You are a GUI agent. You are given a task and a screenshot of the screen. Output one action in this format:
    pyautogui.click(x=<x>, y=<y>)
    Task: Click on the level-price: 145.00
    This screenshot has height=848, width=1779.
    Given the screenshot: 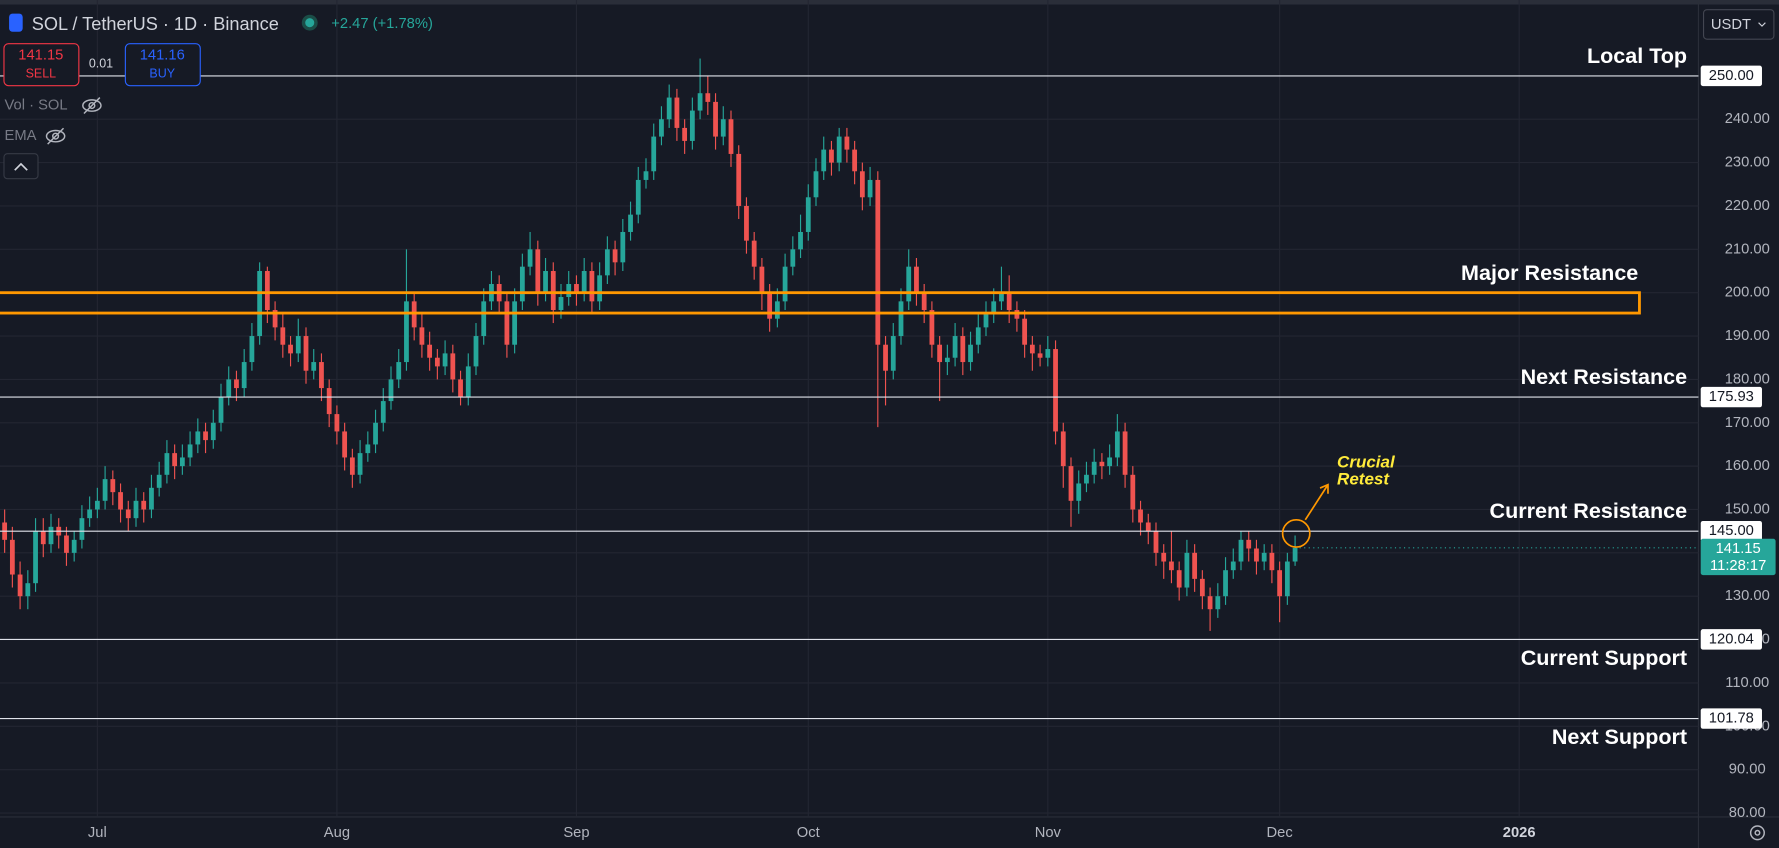 What is the action you would take?
    pyautogui.click(x=1731, y=531)
    